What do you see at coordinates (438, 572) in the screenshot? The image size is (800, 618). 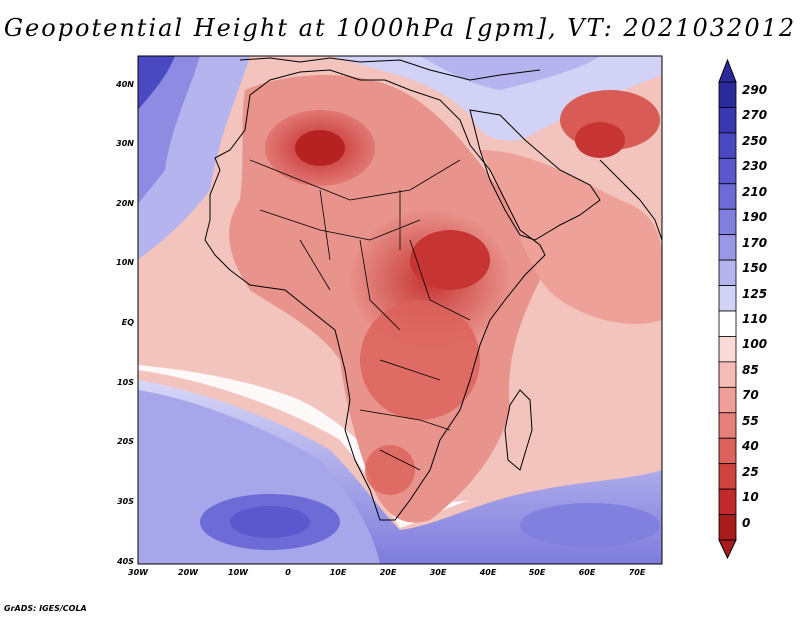 I see `lon-label-30E: 30E` at bounding box center [438, 572].